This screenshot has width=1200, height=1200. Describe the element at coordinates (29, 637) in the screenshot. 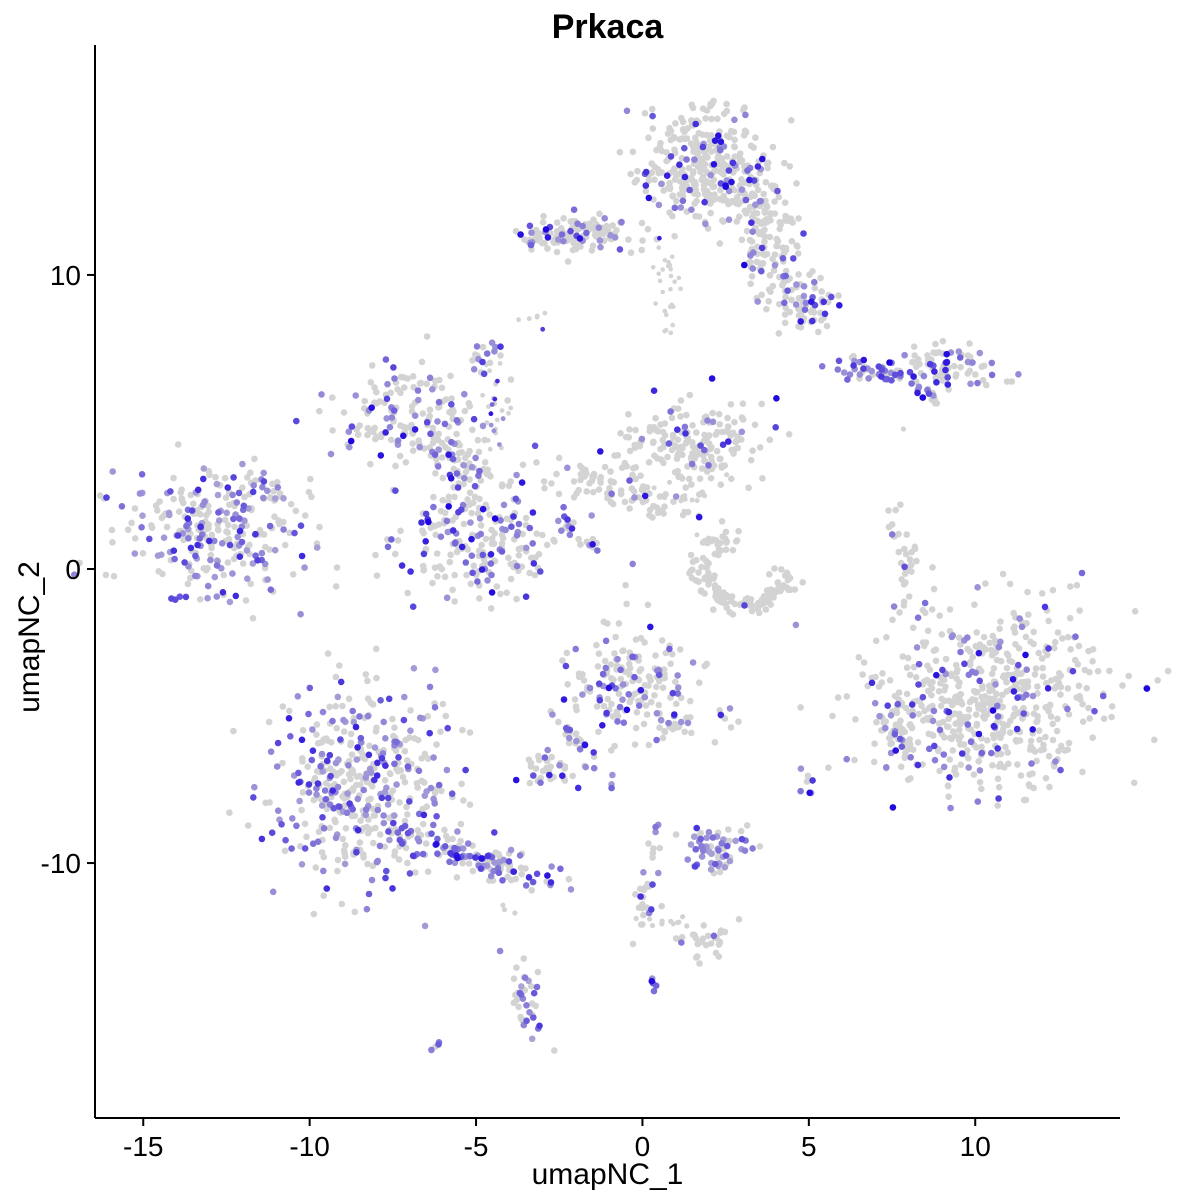

I see `y-axis-title: umapNC_2` at that location.